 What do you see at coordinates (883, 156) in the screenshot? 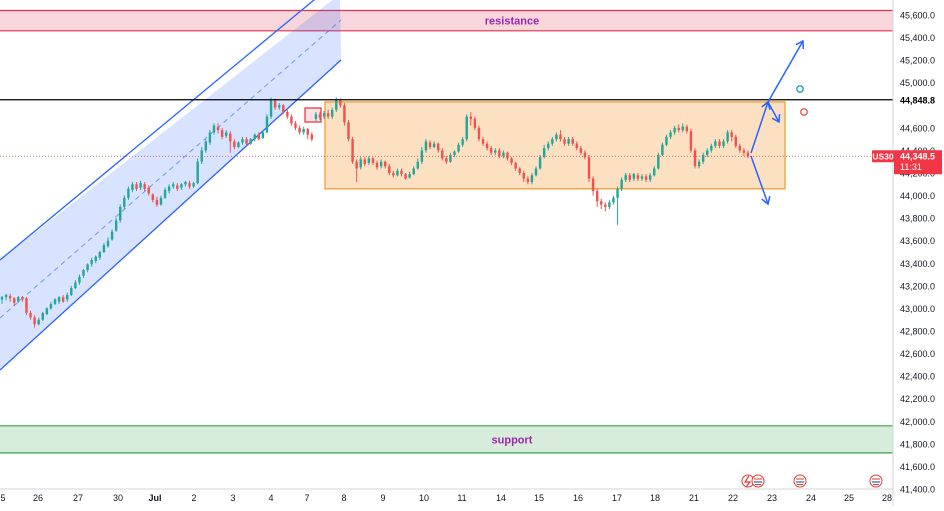
I see `symbol-tag` at bounding box center [883, 156].